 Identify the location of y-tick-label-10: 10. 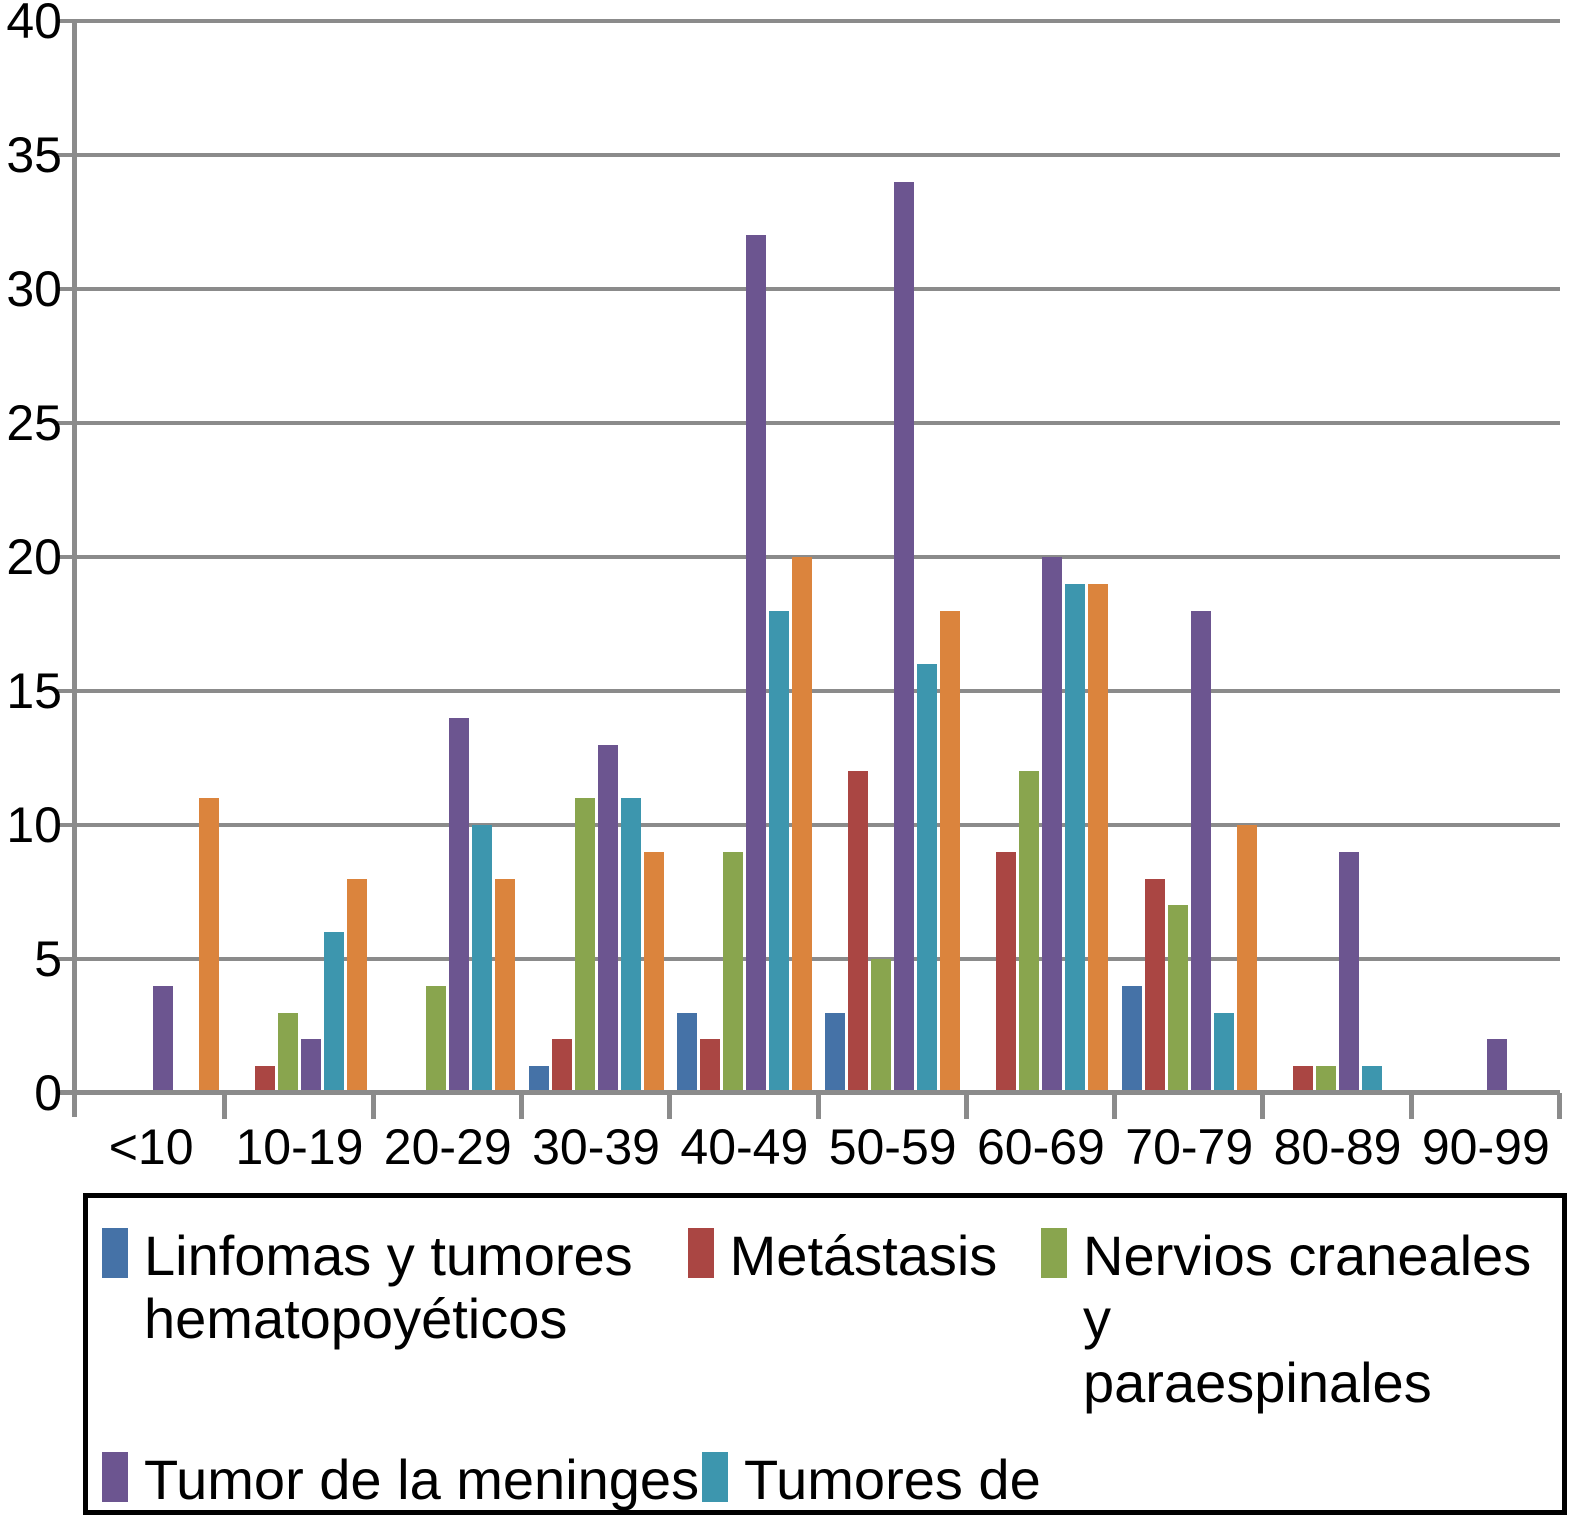
(34, 825).